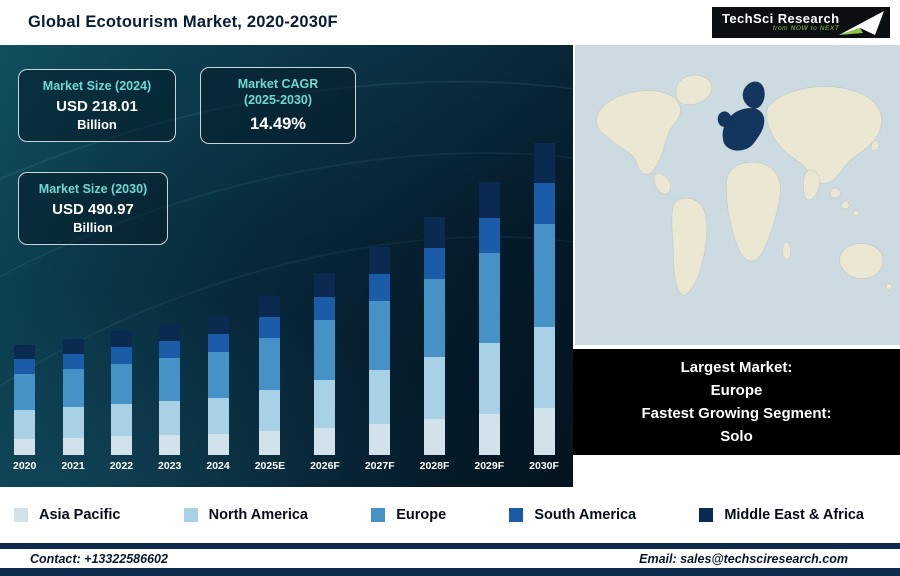  Describe the element at coordinates (380, 439) in the screenshot. I see `bar-segment-2027F-asia-pacific` at that location.